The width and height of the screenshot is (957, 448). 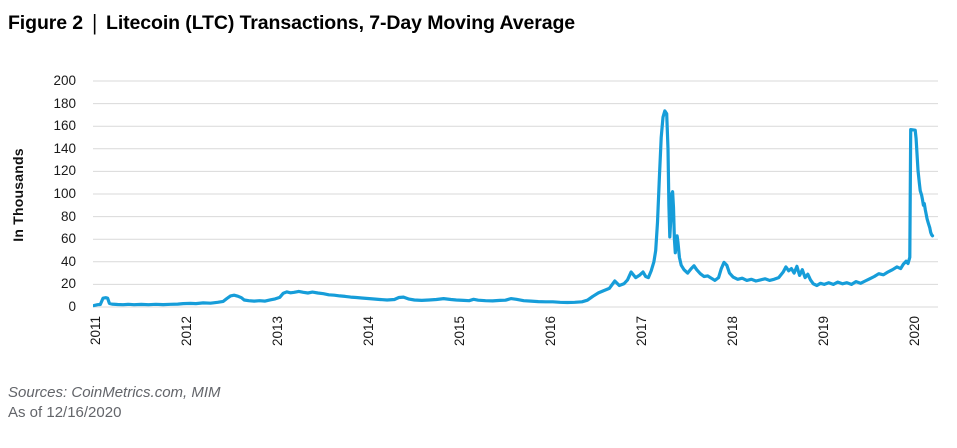 What do you see at coordinates (915, 331) in the screenshot?
I see `x-tick-label-2020: 2020` at bounding box center [915, 331].